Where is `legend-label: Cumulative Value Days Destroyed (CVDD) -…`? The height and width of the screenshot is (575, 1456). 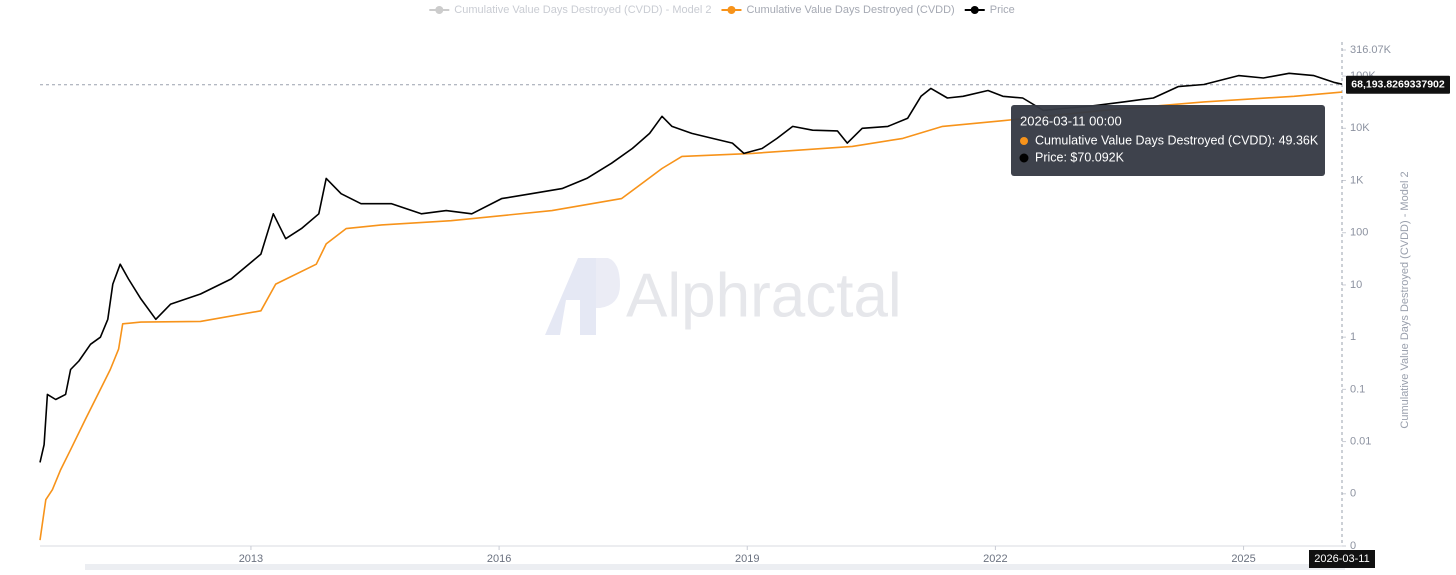 legend-label: Cumulative Value Days Destroyed (CVDD) -… is located at coordinates (582, 10).